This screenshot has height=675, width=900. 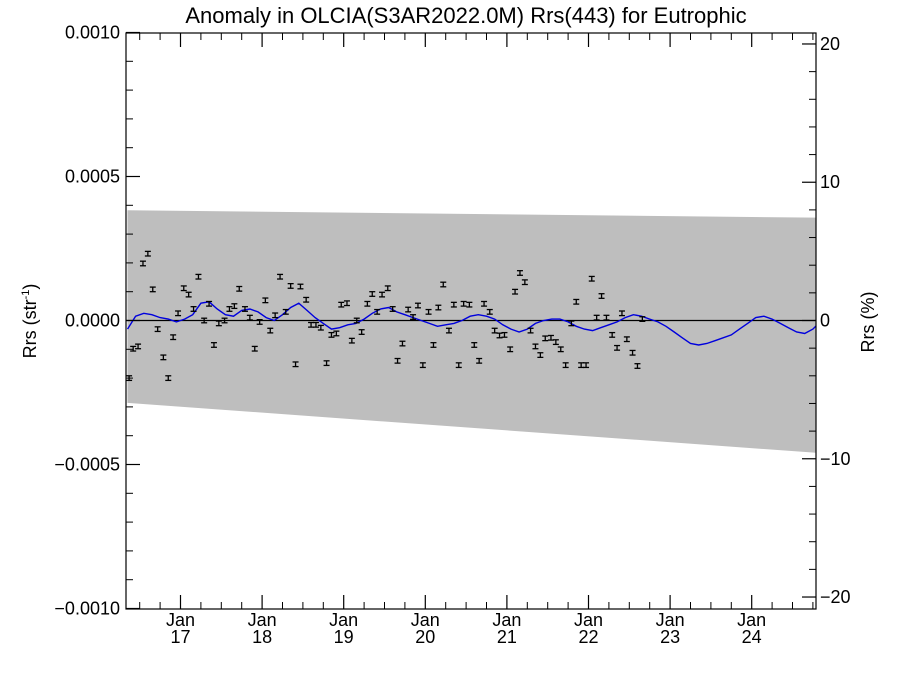 What do you see at coordinates (30, 287) in the screenshot?
I see `left-y-axis-title-end: )` at bounding box center [30, 287].